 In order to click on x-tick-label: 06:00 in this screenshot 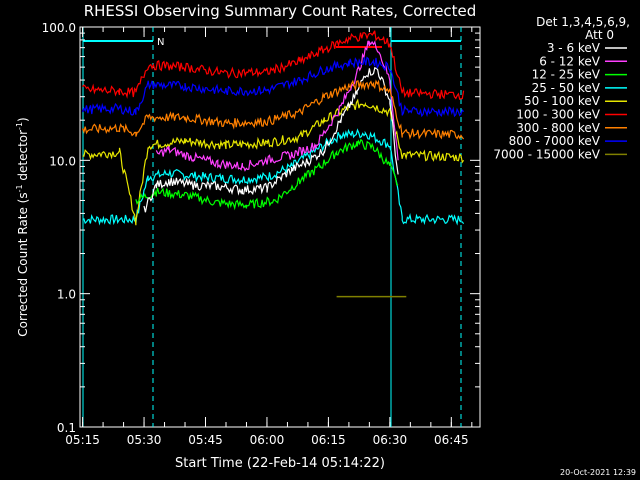, I will do `click(267, 440)`.